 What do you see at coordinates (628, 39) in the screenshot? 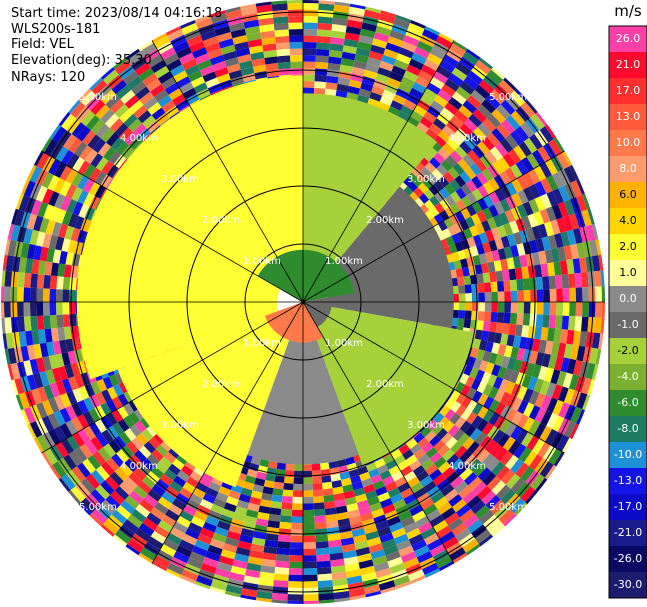
I see `colorbar-swatch` at bounding box center [628, 39].